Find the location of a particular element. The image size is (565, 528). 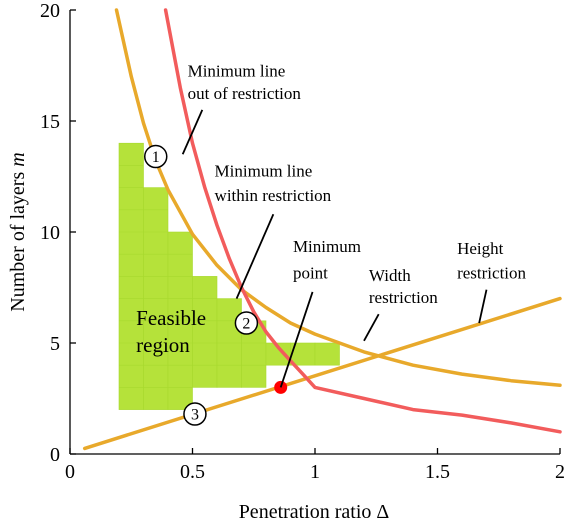

width-label-text-1: Width is located at coordinates (390, 275).